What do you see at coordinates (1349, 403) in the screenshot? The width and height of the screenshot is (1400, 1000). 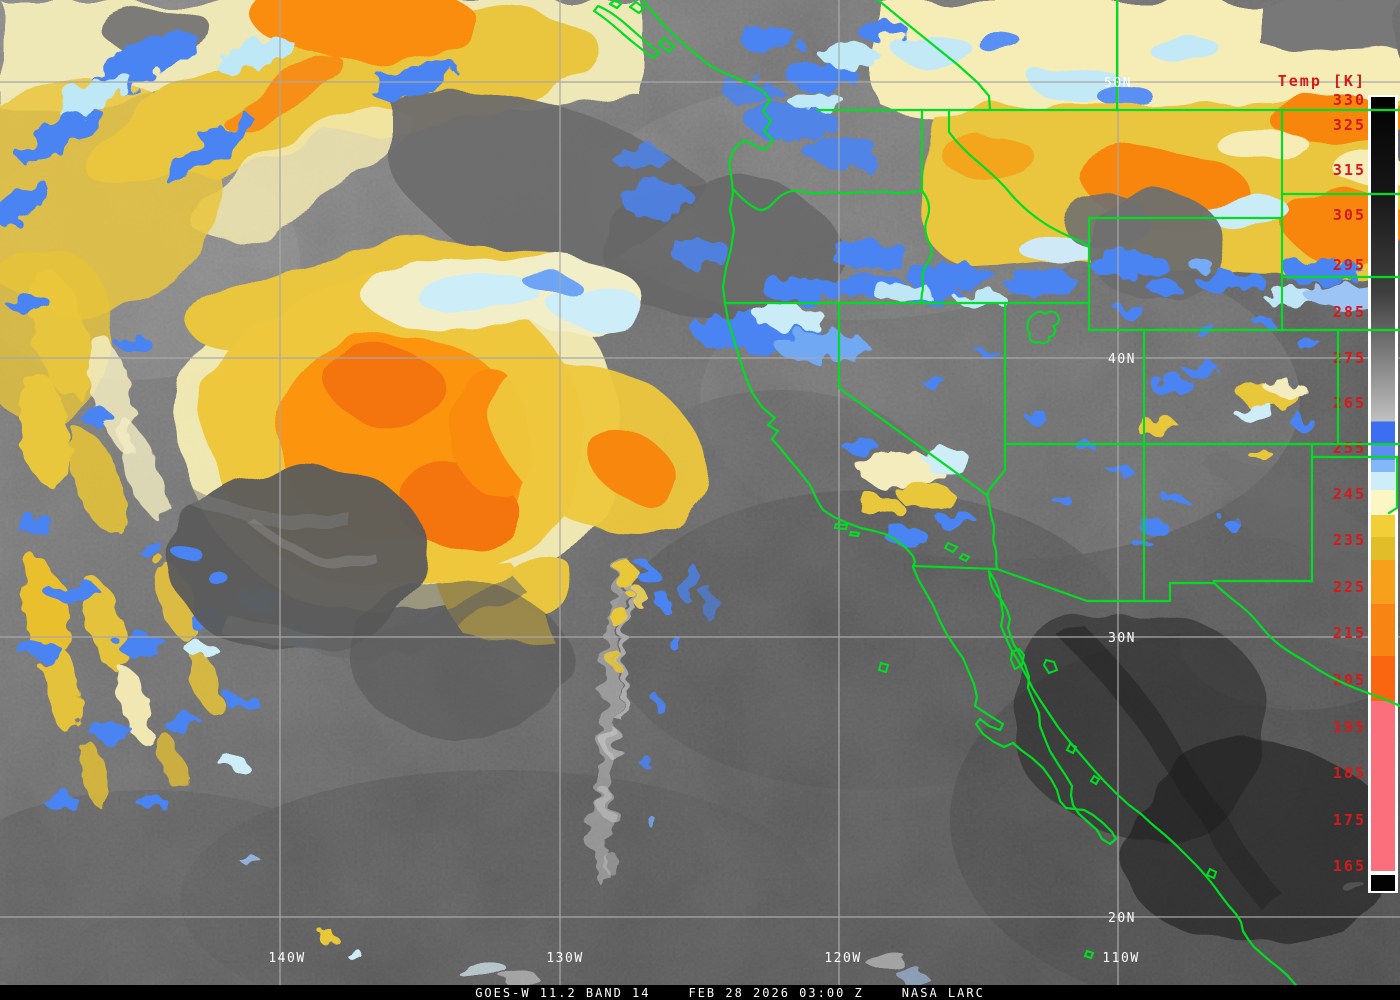 I see `colorbar-tick: 265` at bounding box center [1349, 403].